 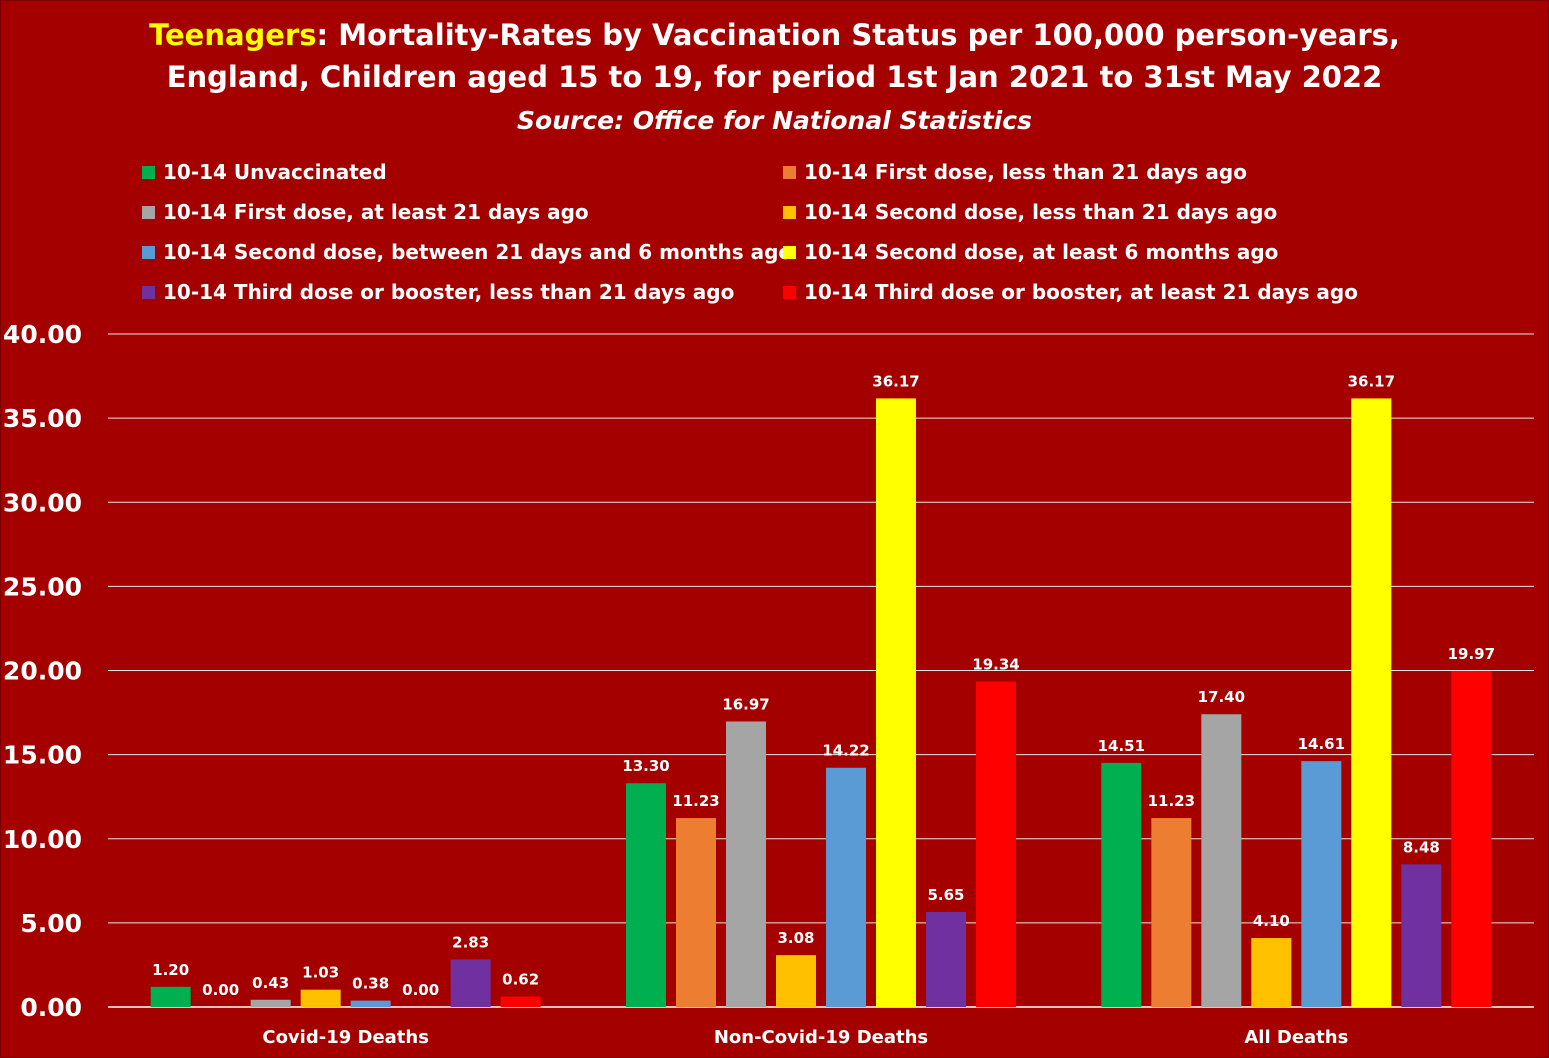 I want to click on data-label: 0.38, so click(x=370, y=984).